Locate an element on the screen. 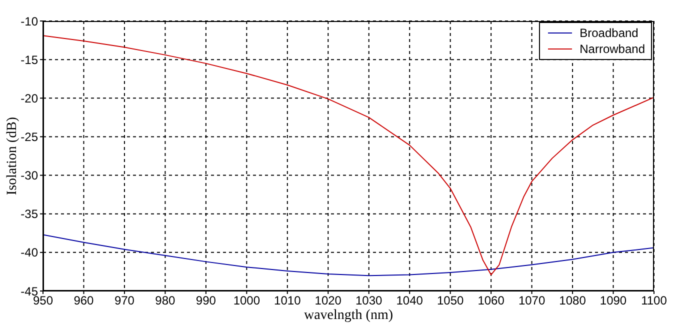  y-tick-label: -10 is located at coordinates (29, 21).